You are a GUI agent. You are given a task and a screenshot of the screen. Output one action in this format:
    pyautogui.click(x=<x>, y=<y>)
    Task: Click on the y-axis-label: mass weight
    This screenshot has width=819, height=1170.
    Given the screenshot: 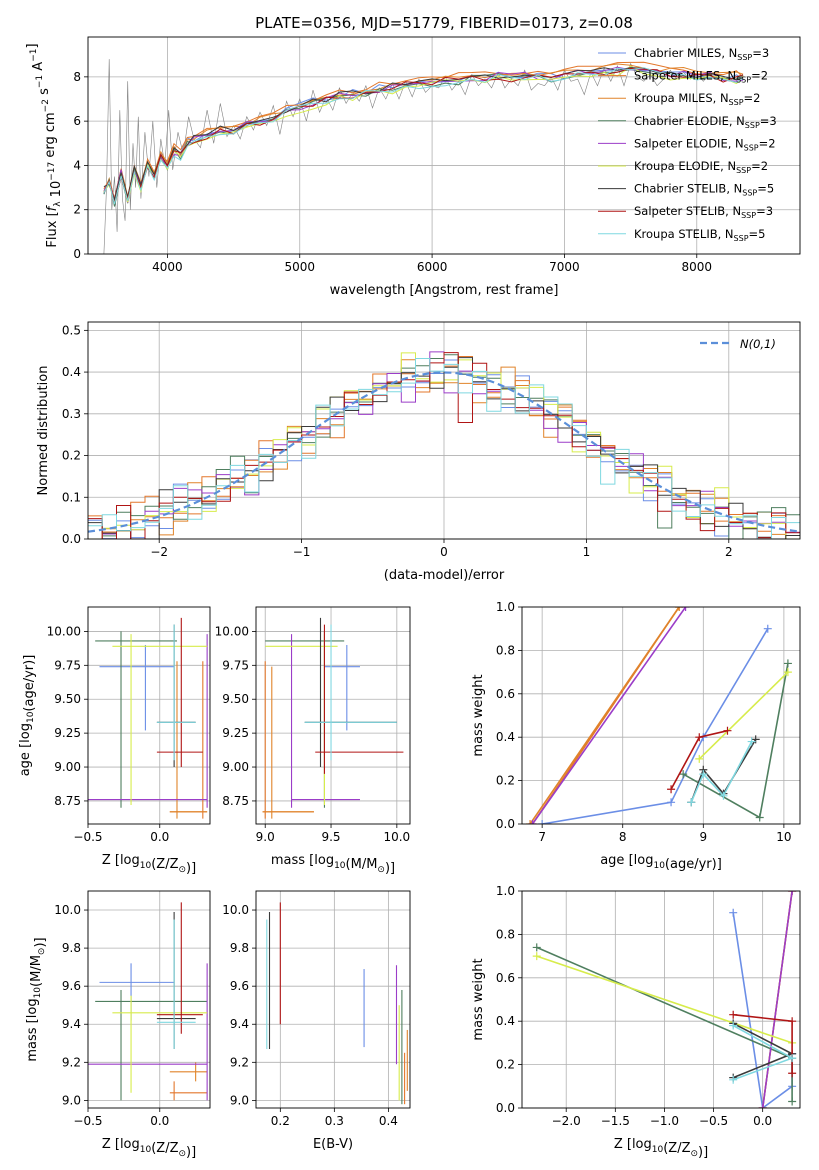 What is the action you would take?
    pyautogui.click(x=478, y=715)
    